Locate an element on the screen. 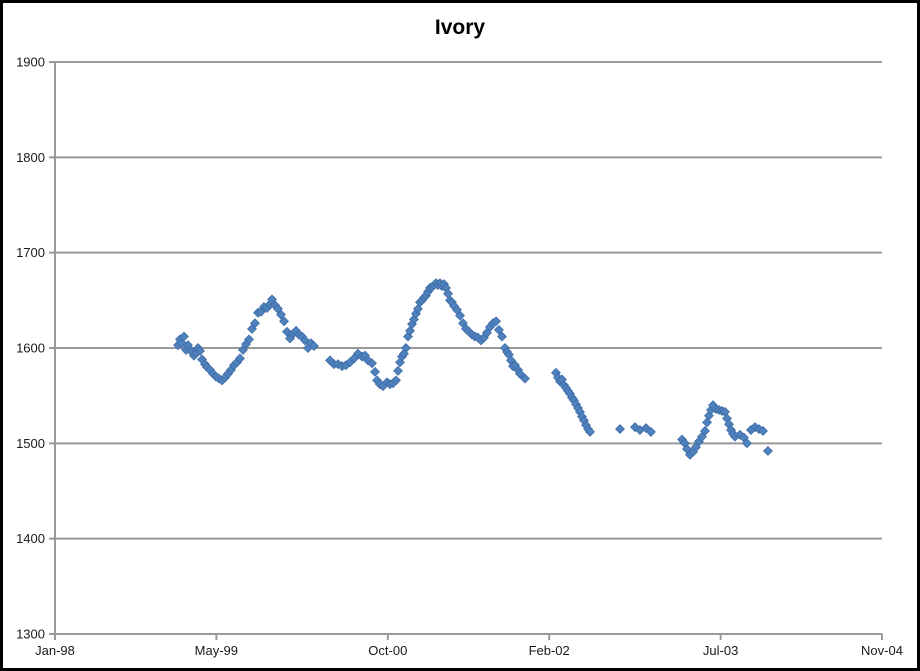 Image resolution: width=920 pixels, height=671 pixels. y-axis-tick-label: 1900 is located at coordinates (30, 62).